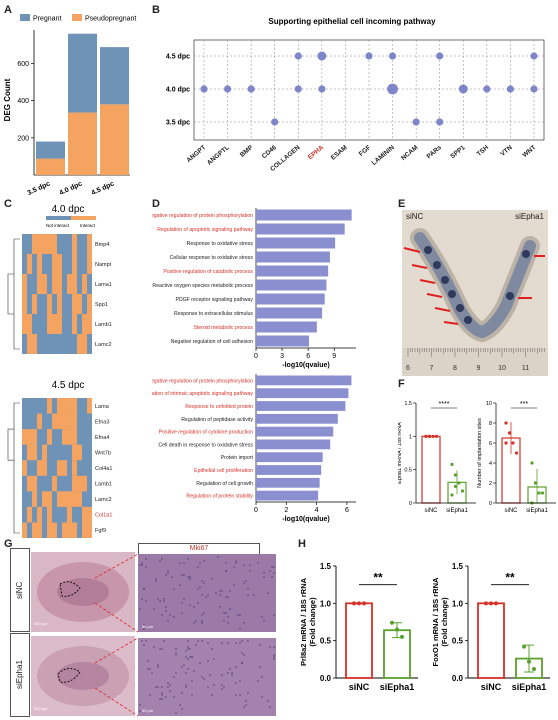  What do you see at coordinates (101, 305) in the screenshot?
I see `heatmap-gene-label: Spp1` at bounding box center [101, 305].